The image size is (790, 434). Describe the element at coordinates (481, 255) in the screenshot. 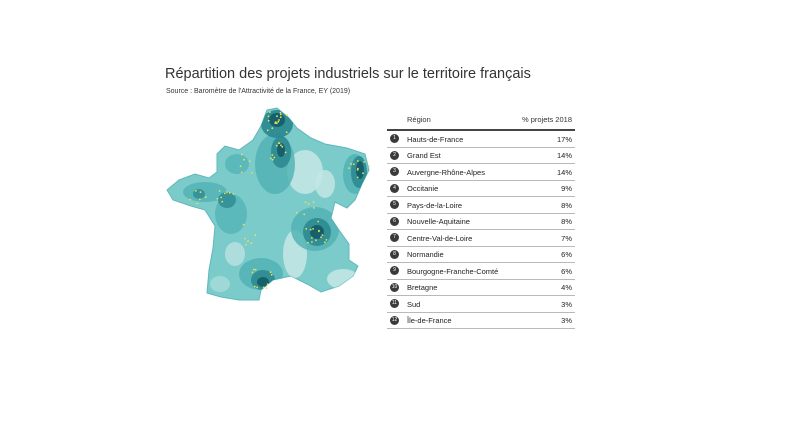

I see `table-row: 8 Normandie 6%` at that location.